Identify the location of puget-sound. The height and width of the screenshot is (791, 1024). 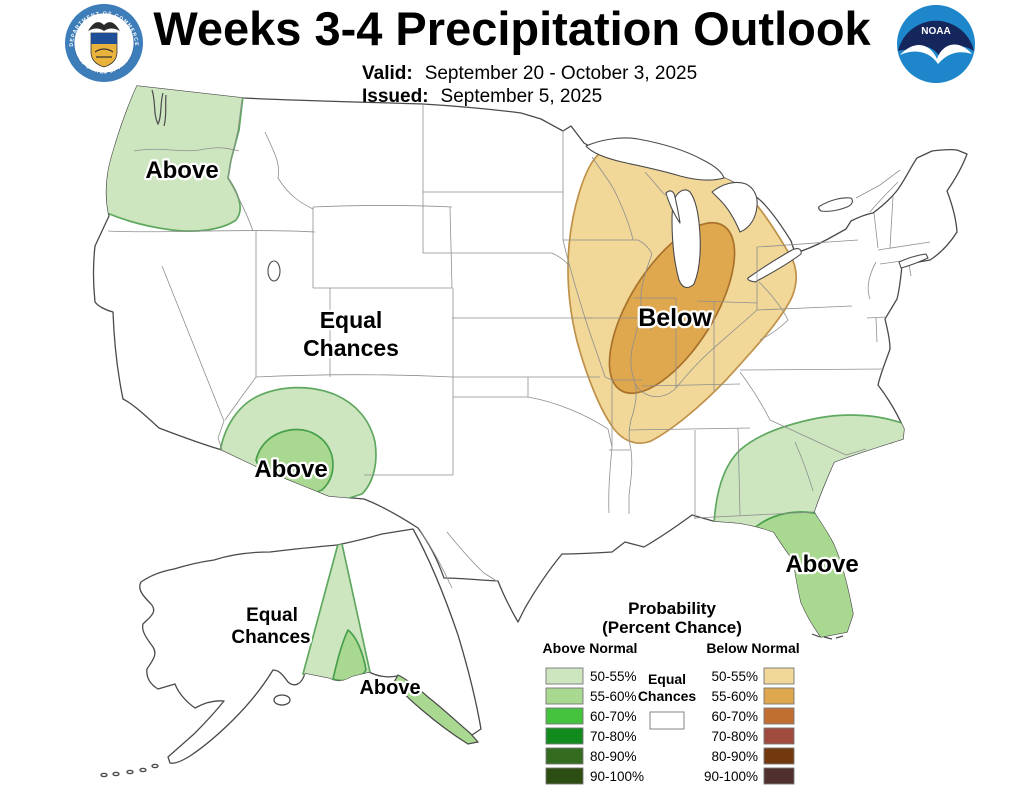
(159, 108).